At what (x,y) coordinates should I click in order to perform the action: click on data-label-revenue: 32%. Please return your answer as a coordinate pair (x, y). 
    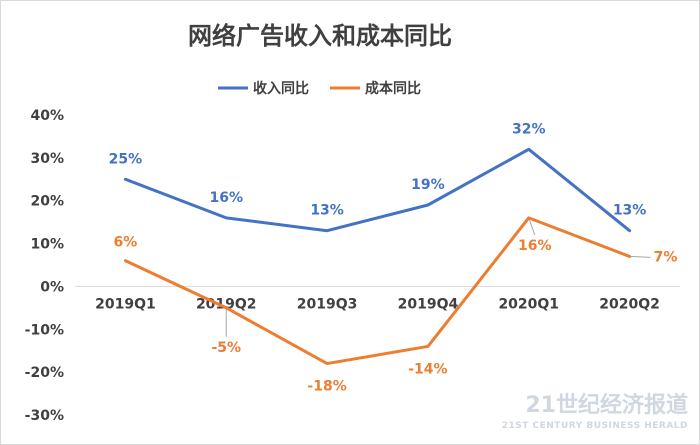
    Looking at the image, I should click on (529, 129).